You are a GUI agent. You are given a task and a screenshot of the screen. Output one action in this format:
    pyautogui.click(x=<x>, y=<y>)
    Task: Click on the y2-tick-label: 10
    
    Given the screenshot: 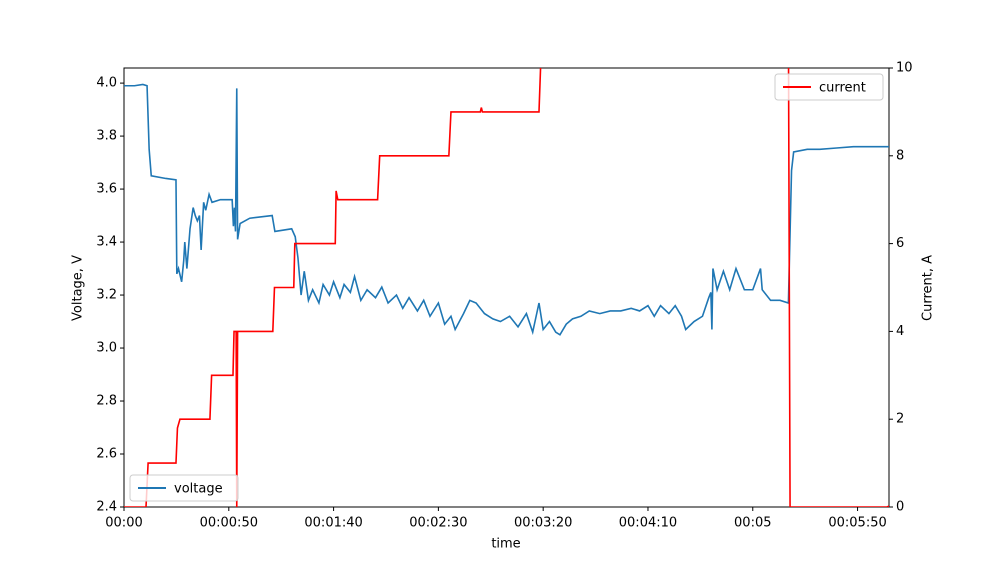 What is the action you would take?
    pyautogui.click(x=904, y=68)
    